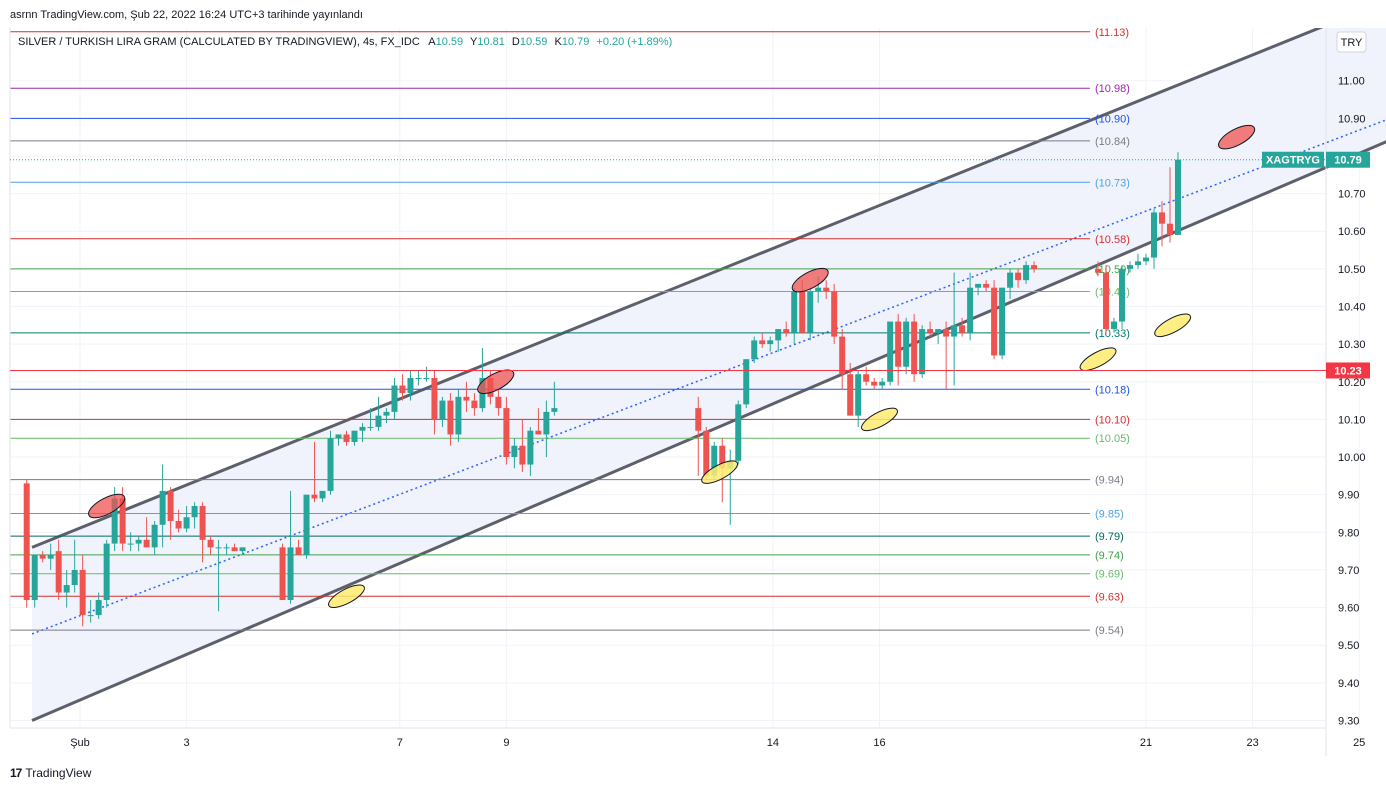  What do you see at coordinates (1112, 142) in the screenshot?
I see `level-label: (10.84)` at bounding box center [1112, 142].